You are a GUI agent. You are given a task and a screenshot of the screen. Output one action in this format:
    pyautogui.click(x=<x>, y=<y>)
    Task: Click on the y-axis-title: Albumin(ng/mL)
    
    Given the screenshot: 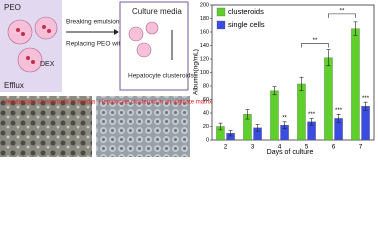 What is the action you would take?
    pyautogui.click(x=196, y=72)
    